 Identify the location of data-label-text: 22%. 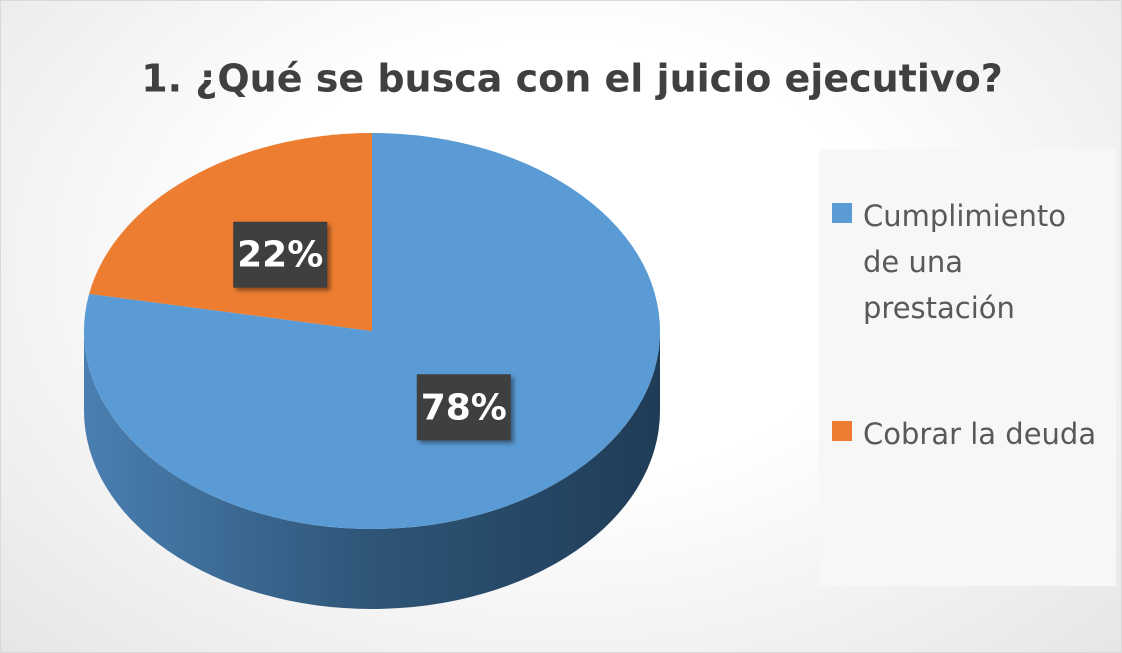
(280, 255).